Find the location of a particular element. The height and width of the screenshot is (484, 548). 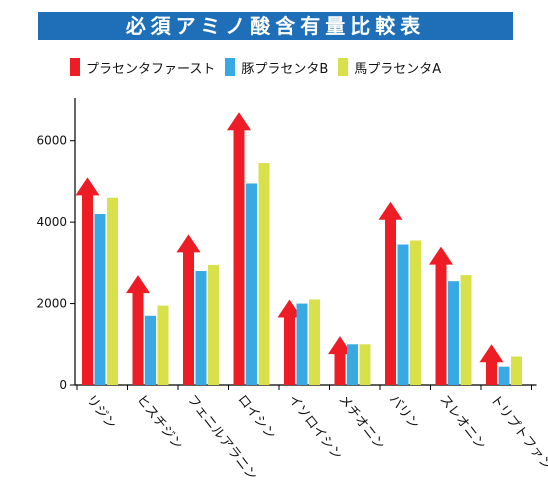

x-tick-label: ヒスチジン is located at coordinates (159, 422).